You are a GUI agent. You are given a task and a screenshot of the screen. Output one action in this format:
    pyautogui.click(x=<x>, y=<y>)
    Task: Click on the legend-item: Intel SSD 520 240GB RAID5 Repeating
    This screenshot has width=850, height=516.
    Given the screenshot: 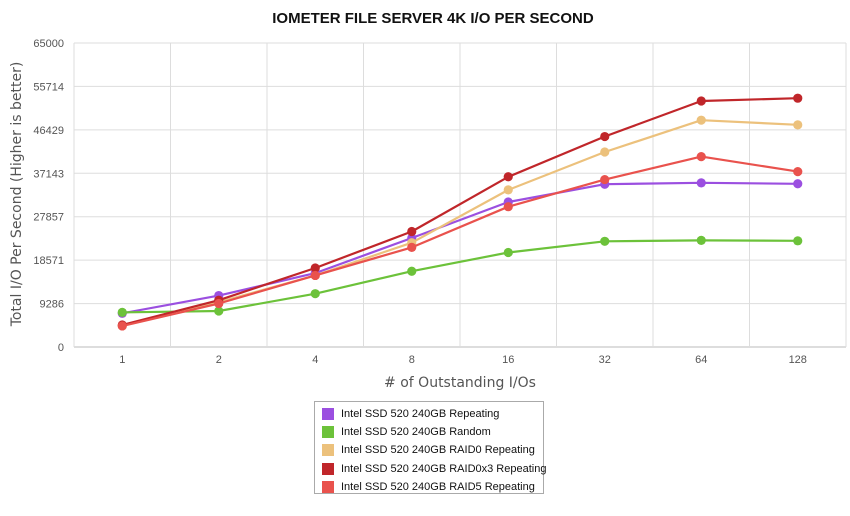 What is the action you would take?
    pyautogui.click(x=432, y=487)
    